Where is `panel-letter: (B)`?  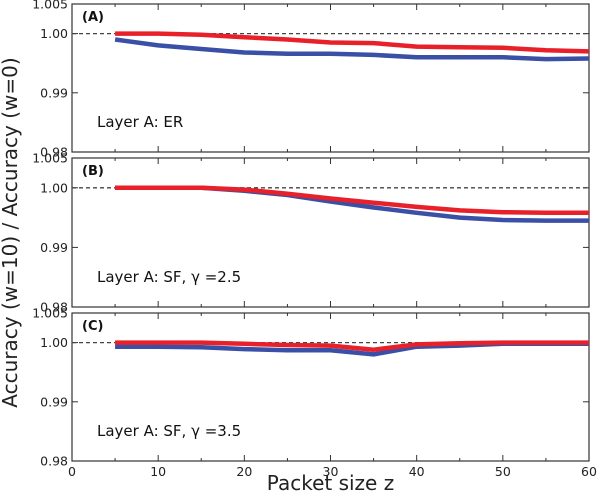
panel-letter: (B) is located at coordinates (93, 171).